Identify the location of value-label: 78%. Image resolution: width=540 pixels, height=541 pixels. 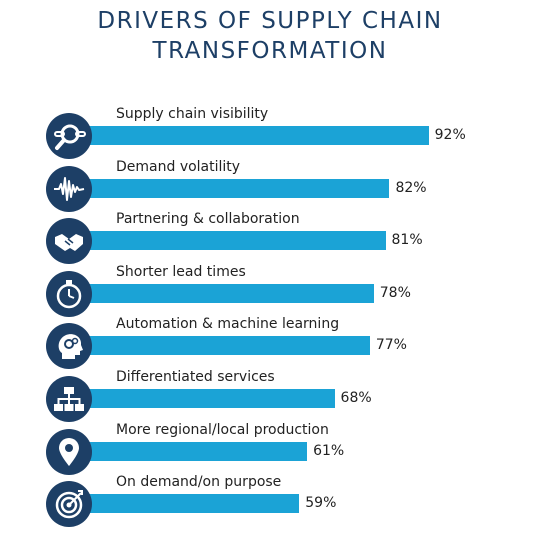
(395, 292).